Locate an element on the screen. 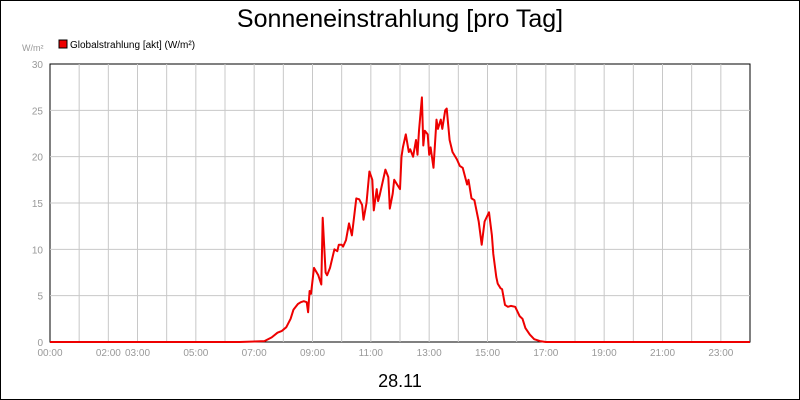 The height and width of the screenshot is (400, 800). y-tick-label: 0 is located at coordinates (40, 343).